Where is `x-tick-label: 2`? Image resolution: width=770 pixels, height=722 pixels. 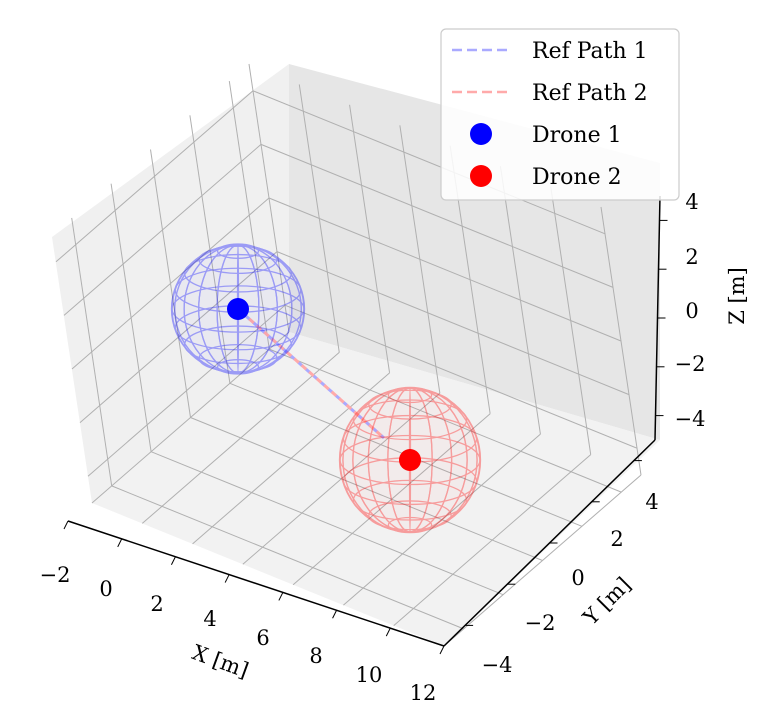
x-tick-label: 2 is located at coordinates (156, 604).